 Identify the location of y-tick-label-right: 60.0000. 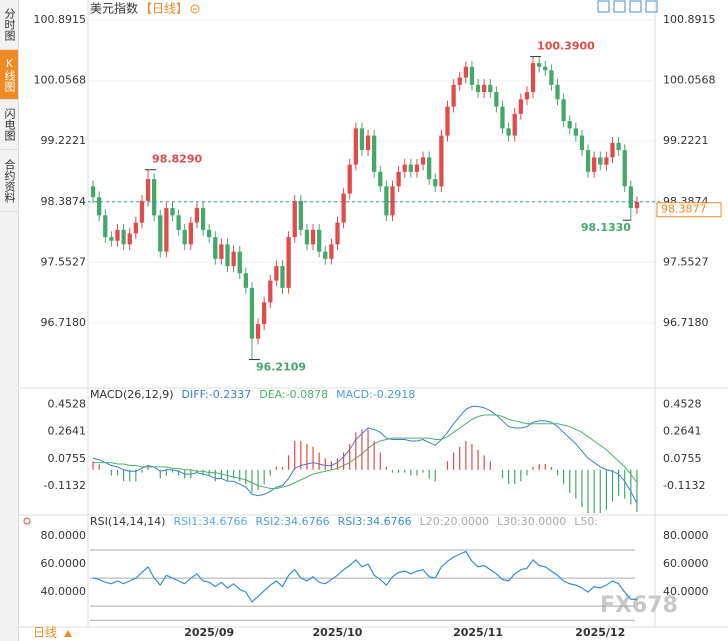
(686, 563).